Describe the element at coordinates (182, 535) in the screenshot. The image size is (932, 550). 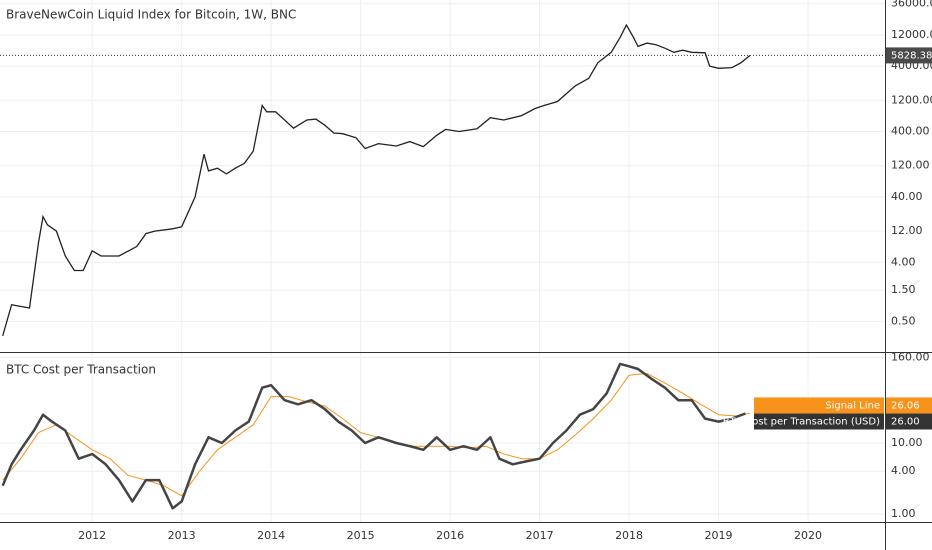
I see `x-tick-label: 2013` at that location.